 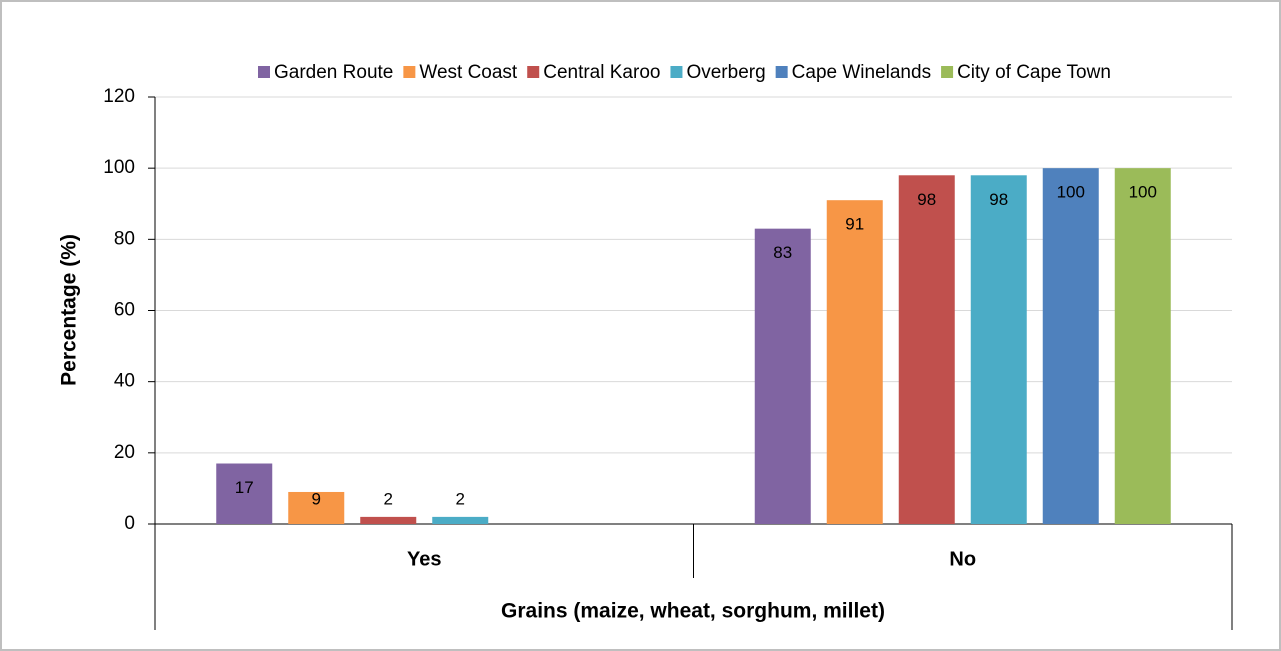 What do you see at coordinates (725, 72) in the screenshot?
I see `legend-label: Overberg` at bounding box center [725, 72].